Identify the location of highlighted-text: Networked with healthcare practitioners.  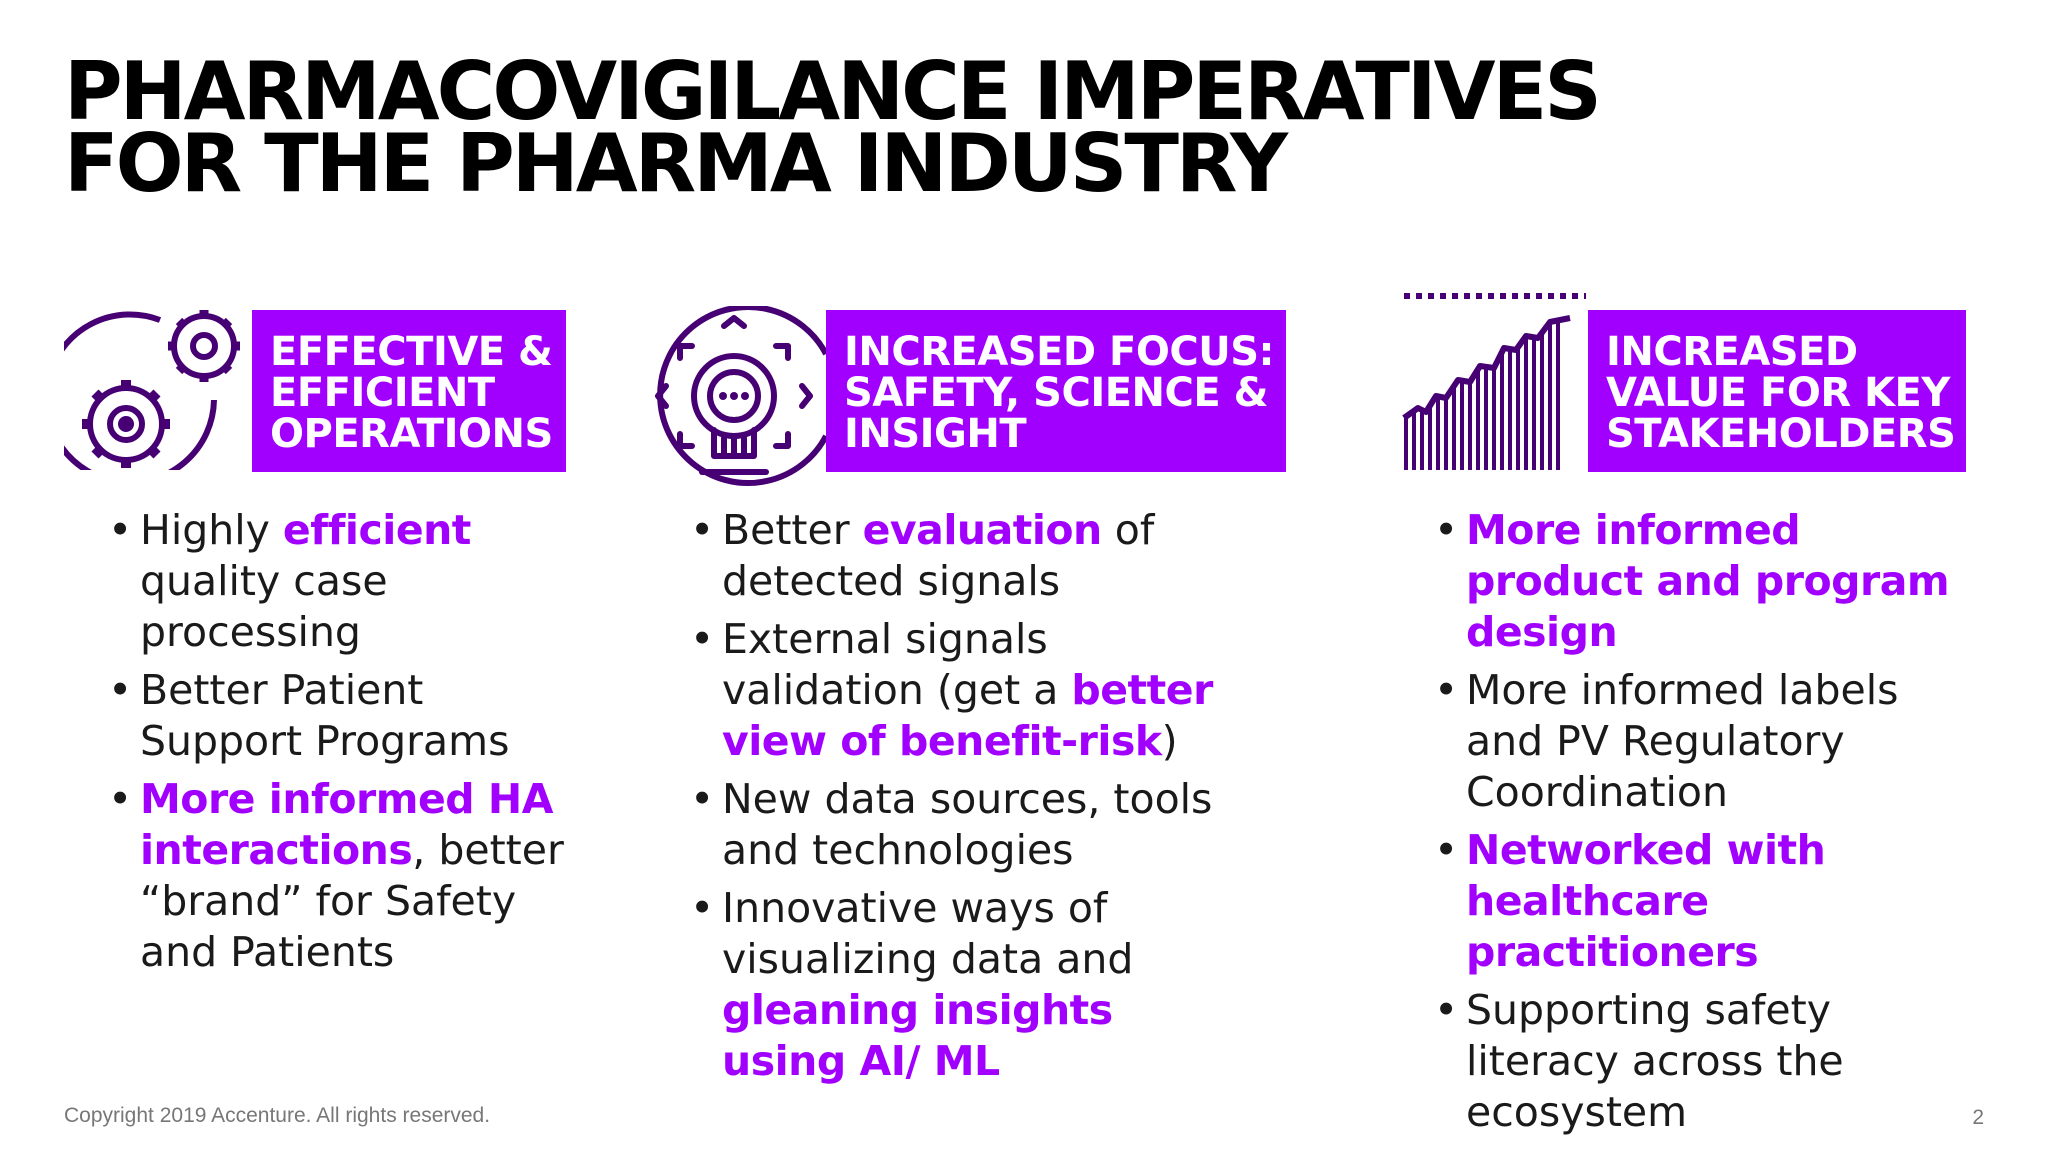
(1646, 901).